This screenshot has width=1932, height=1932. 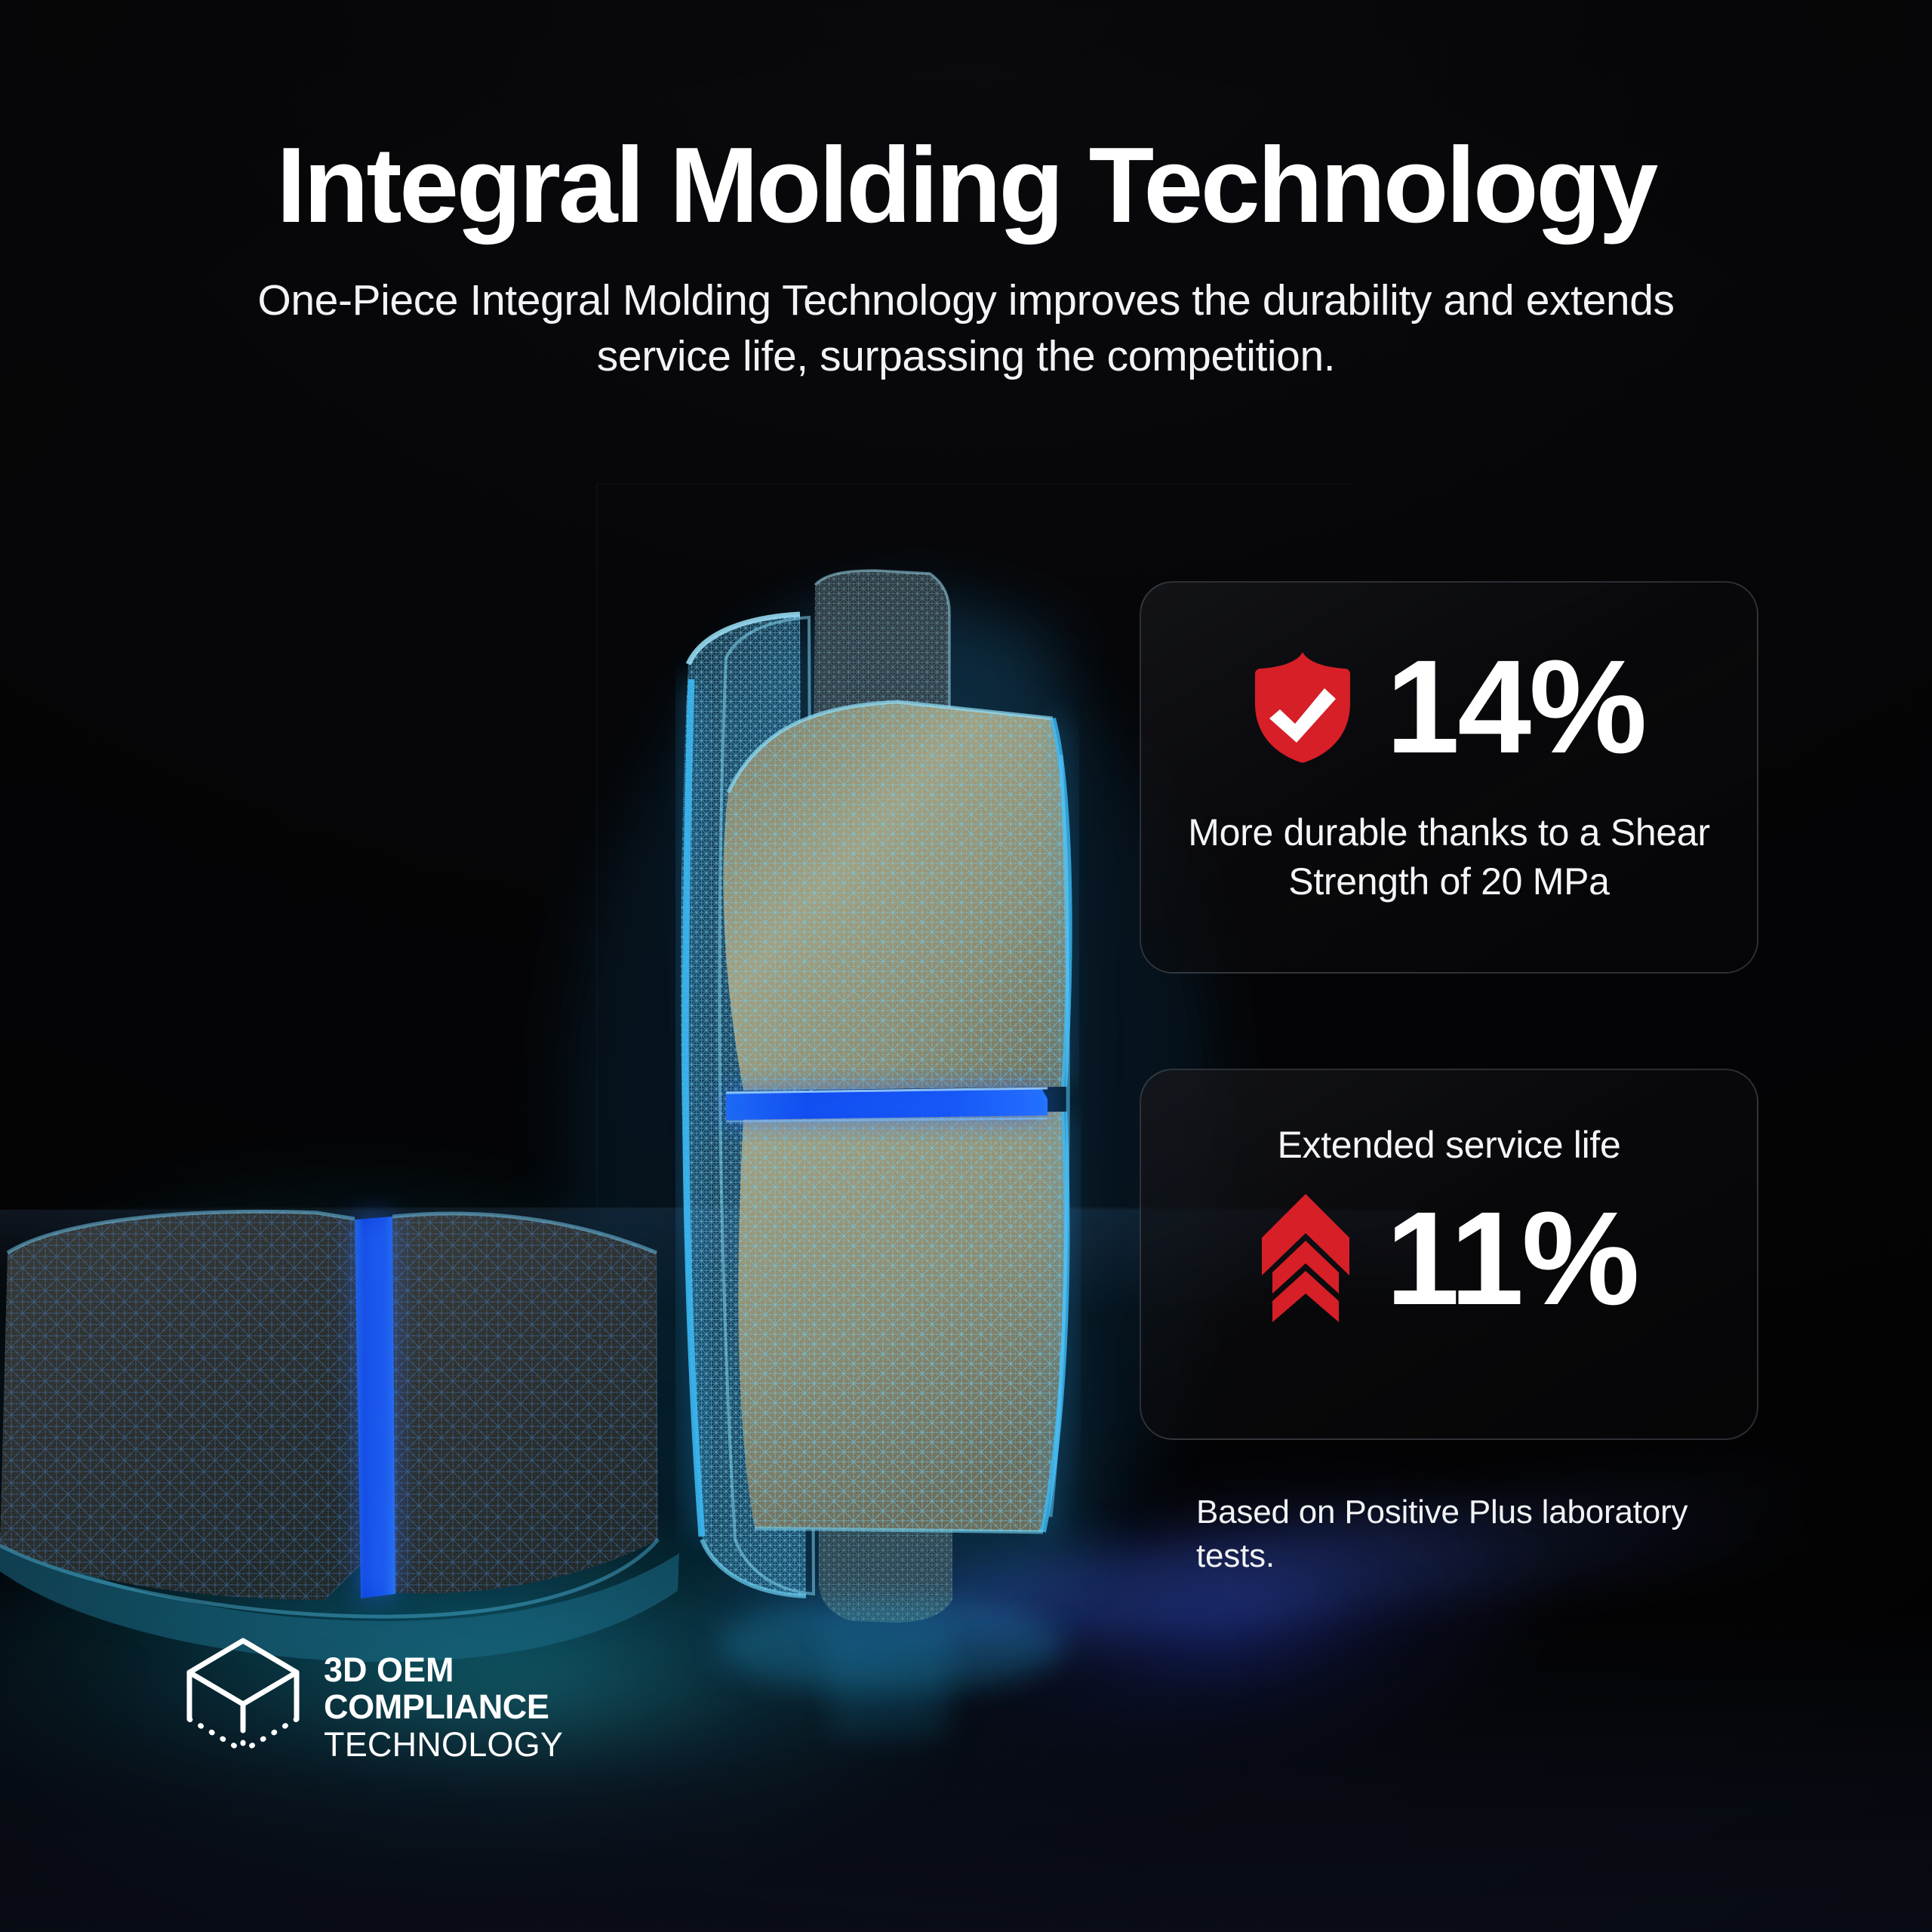 What do you see at coordinates (1306, 1258) in the screenshot?
I see `chevrons-up-icon` at bounding box center [1306, 1258].